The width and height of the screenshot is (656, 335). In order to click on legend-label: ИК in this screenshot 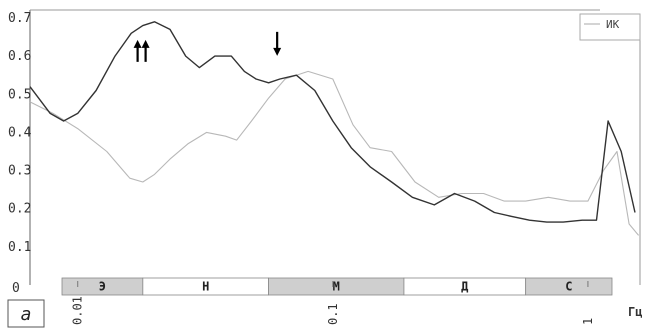, I will do `click(613, 24)`.